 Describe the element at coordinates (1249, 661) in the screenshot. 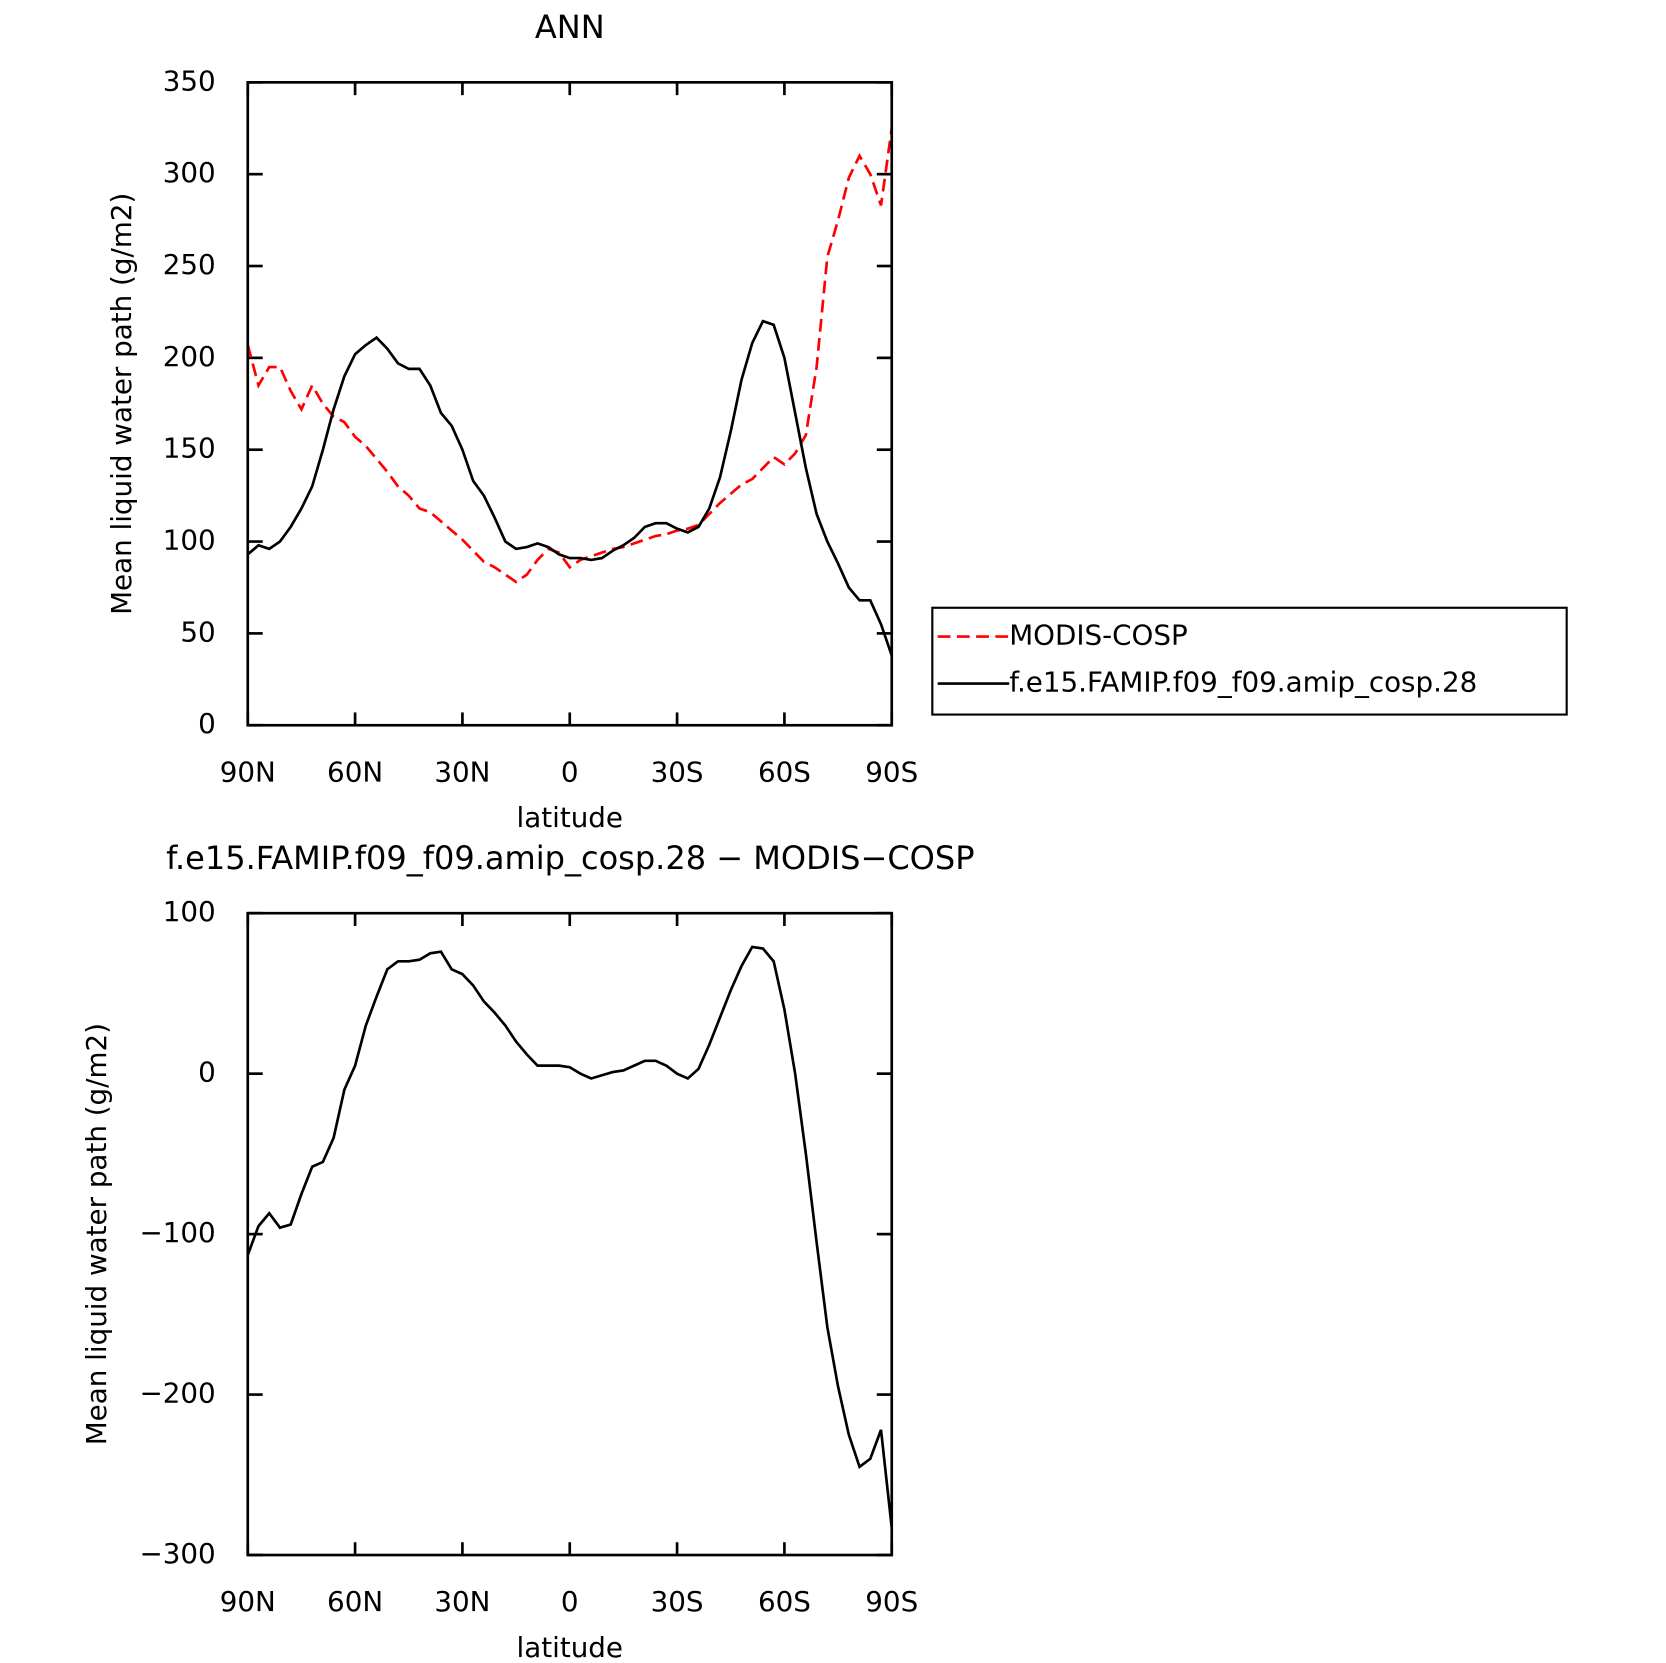

I see `legend-box` at that location.